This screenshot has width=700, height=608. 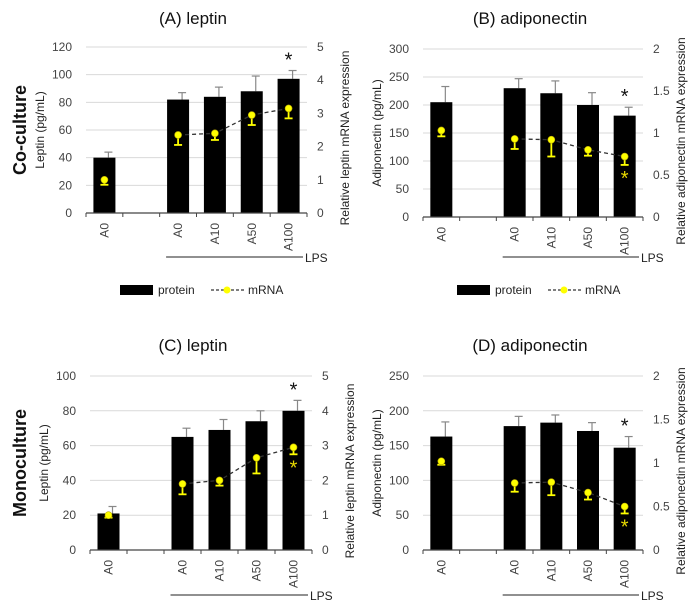 I want to click on y2-tick-label: 5, so click(x=325, y=376).